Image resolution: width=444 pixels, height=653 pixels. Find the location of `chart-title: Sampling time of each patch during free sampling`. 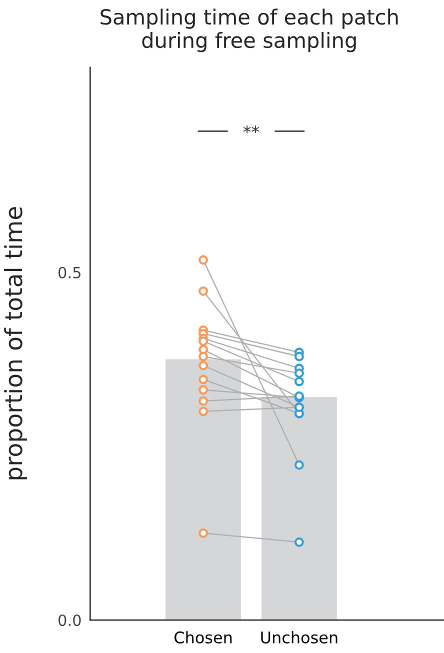

chart-title: Sampling time of each patch during free sampling is located at coordinates (249, 30).